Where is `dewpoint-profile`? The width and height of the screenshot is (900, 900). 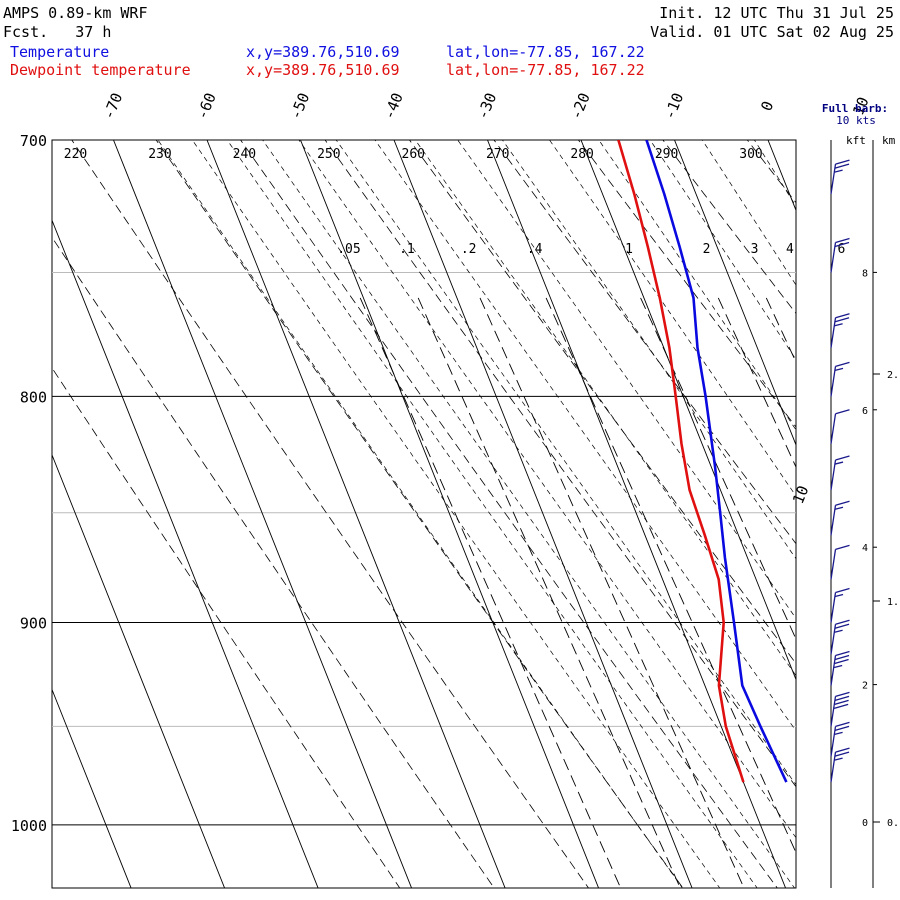 dewpoint-profile is located at coordinates (681, 461).